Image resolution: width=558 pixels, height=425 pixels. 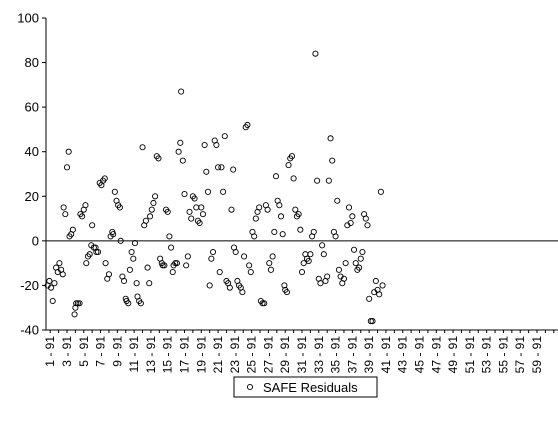 What do you see at coordinates (487, 355) in the screenshot?
I see `x-tick-label: 53 - 91` at bounding box center [487, 355].